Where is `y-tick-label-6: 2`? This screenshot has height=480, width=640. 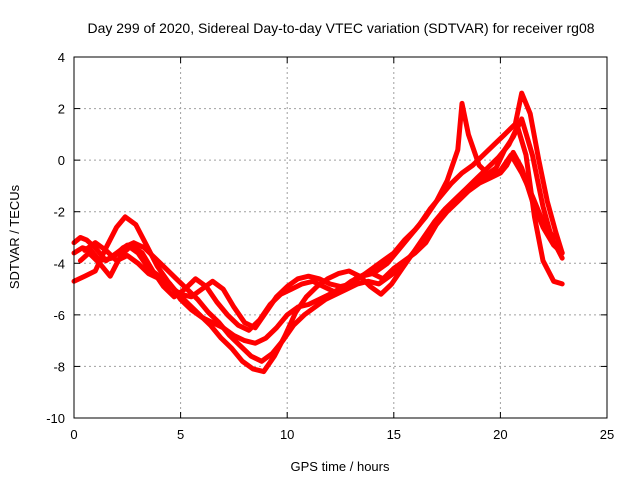
y-tick-label-6: 2 is located at coordinates (61, 109).